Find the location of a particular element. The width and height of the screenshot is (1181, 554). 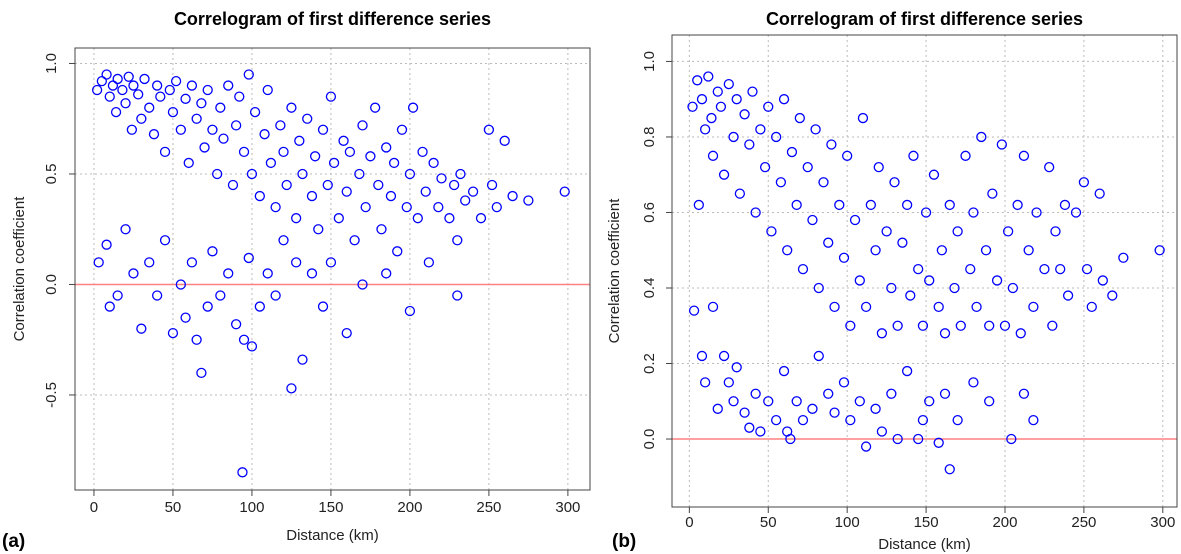

x-tick-label: 200 is located at coordinates (409, 507).